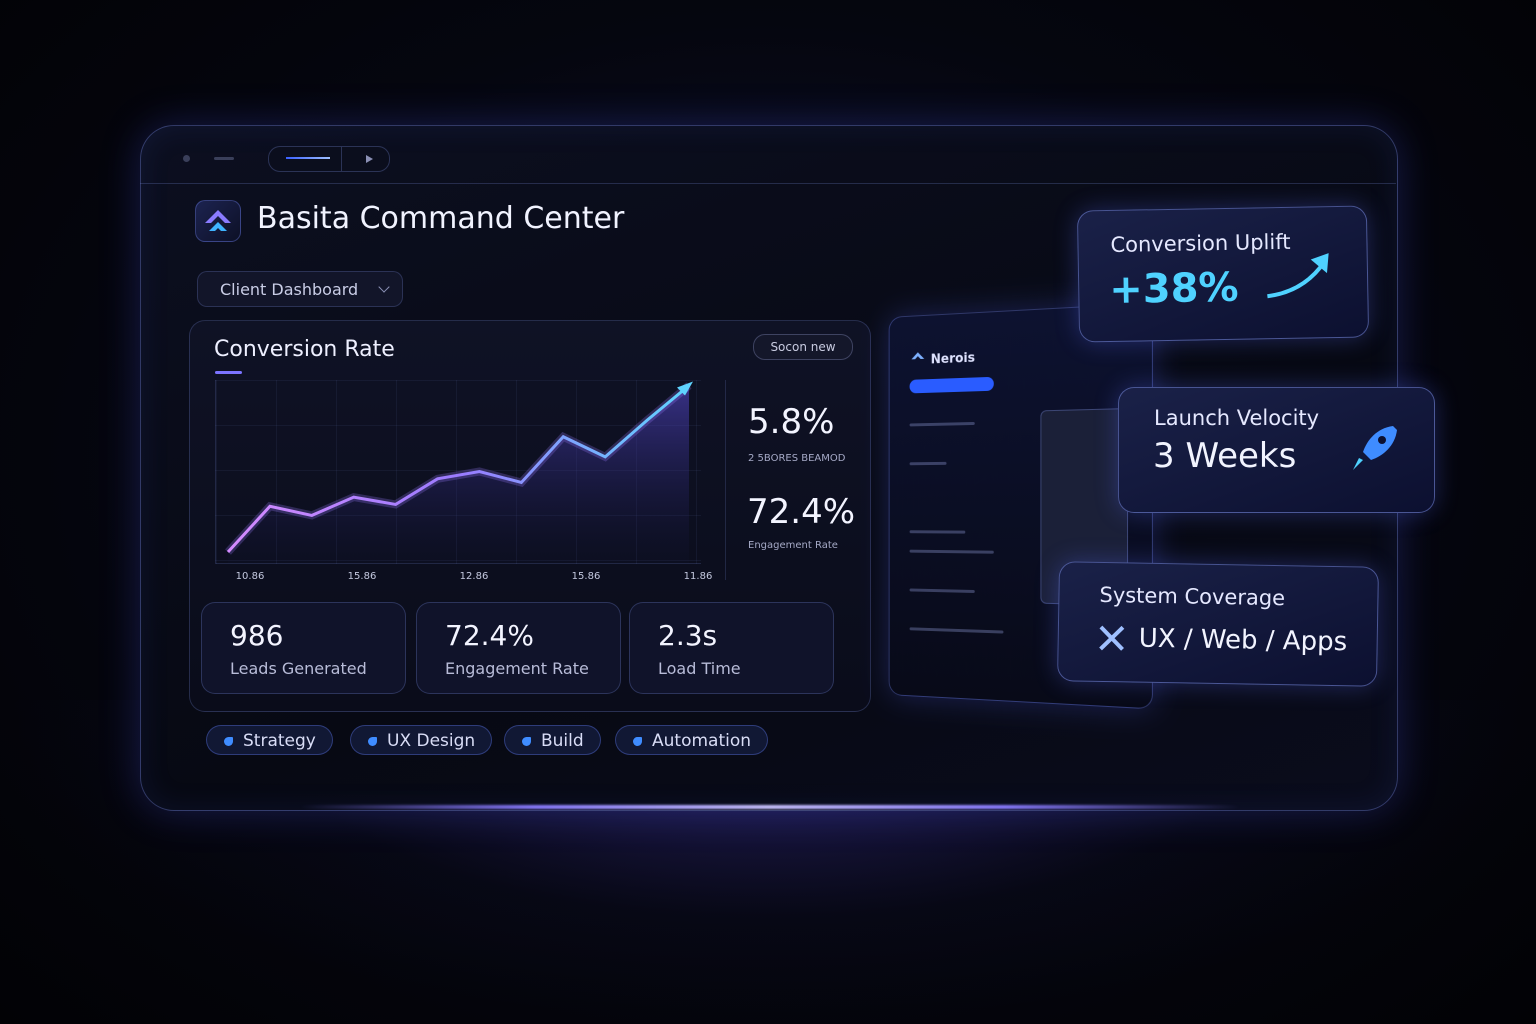 The height and width of the screenshot is (1024, 1536). I want to click on metric-card: 72.4% Engagement Rate, so click(518, 648).